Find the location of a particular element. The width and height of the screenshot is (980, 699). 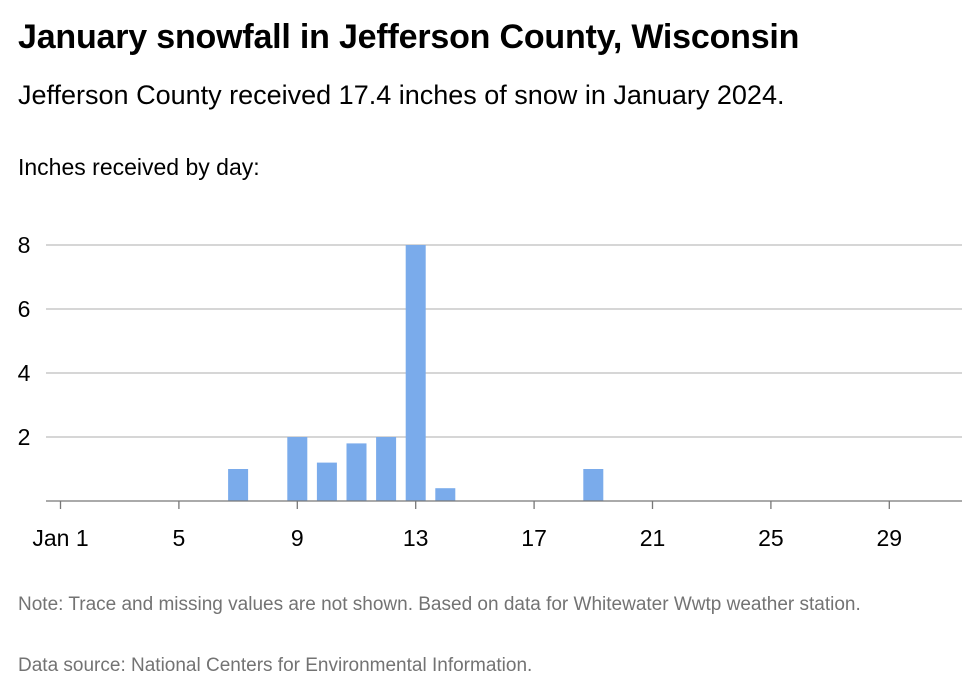

x-tick-label: 21 is located at coordinates (653, 538).